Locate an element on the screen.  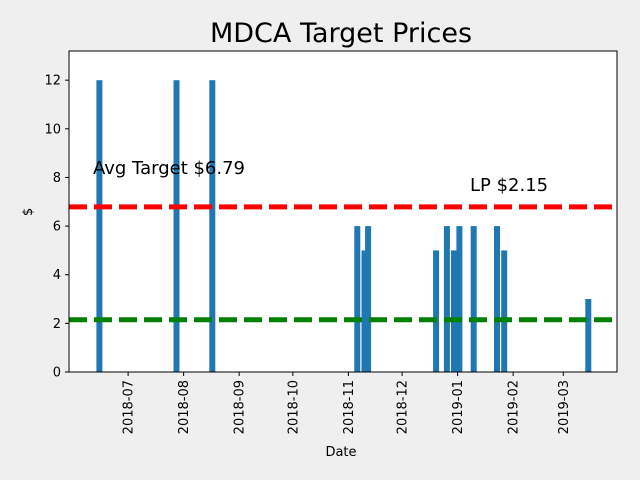
y-tick-label-2: 4 is located at coordinates (57, 275).